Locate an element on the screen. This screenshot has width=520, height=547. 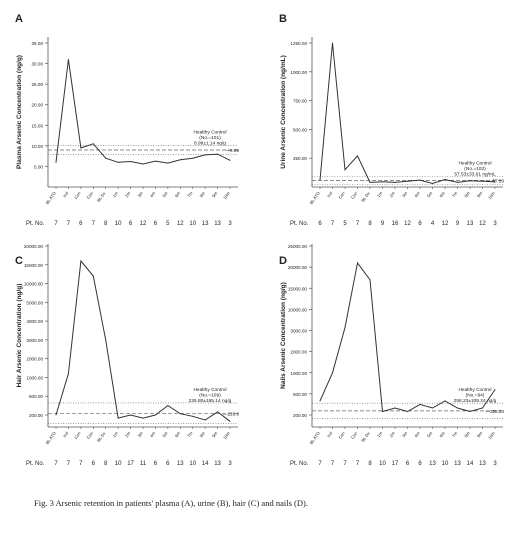
y-tick-label: 1250.00 is located at coordinates (298, 43).